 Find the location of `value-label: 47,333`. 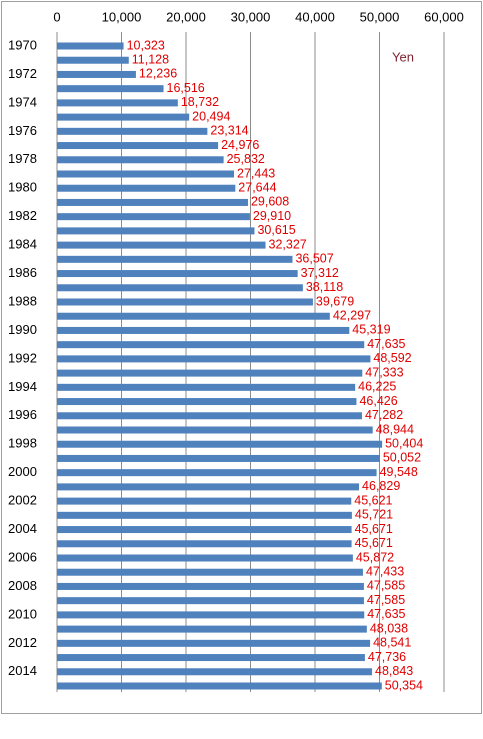

value-label: 47,333 is located at coordinates (384, 372).